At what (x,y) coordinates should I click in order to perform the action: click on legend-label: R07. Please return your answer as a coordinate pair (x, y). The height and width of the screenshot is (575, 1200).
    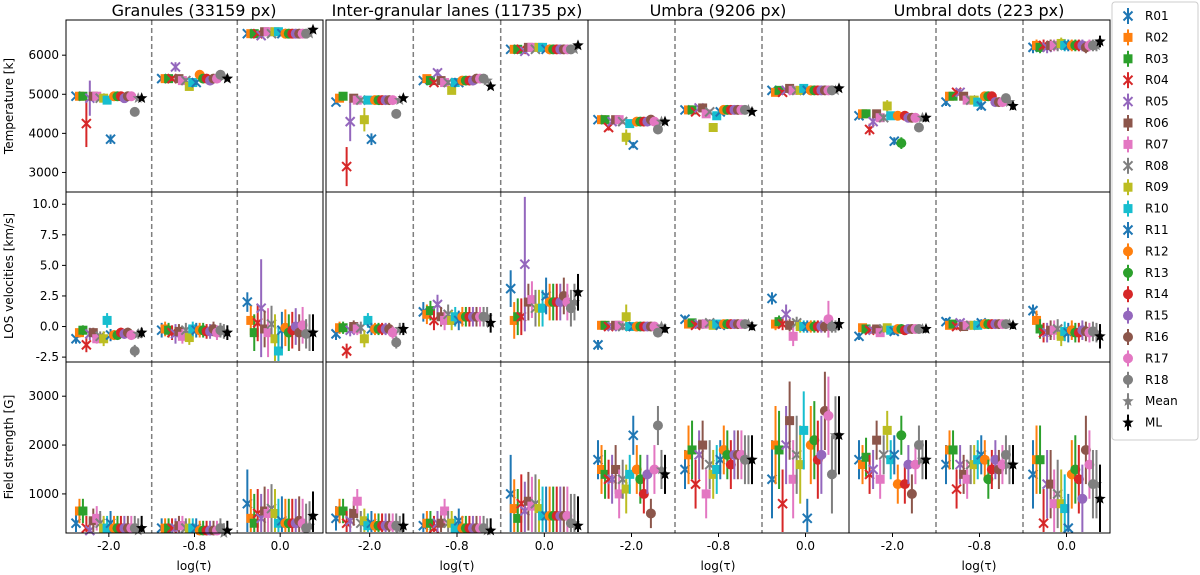
    Looking at the image, I should click on (1157, 144).